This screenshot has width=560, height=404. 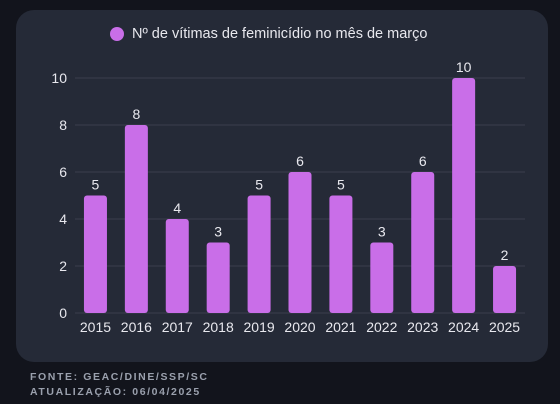 What do you see at coordinates (136, 114) in the screenshot?
I see `data-label: 8` at bounding box center [136, 114].